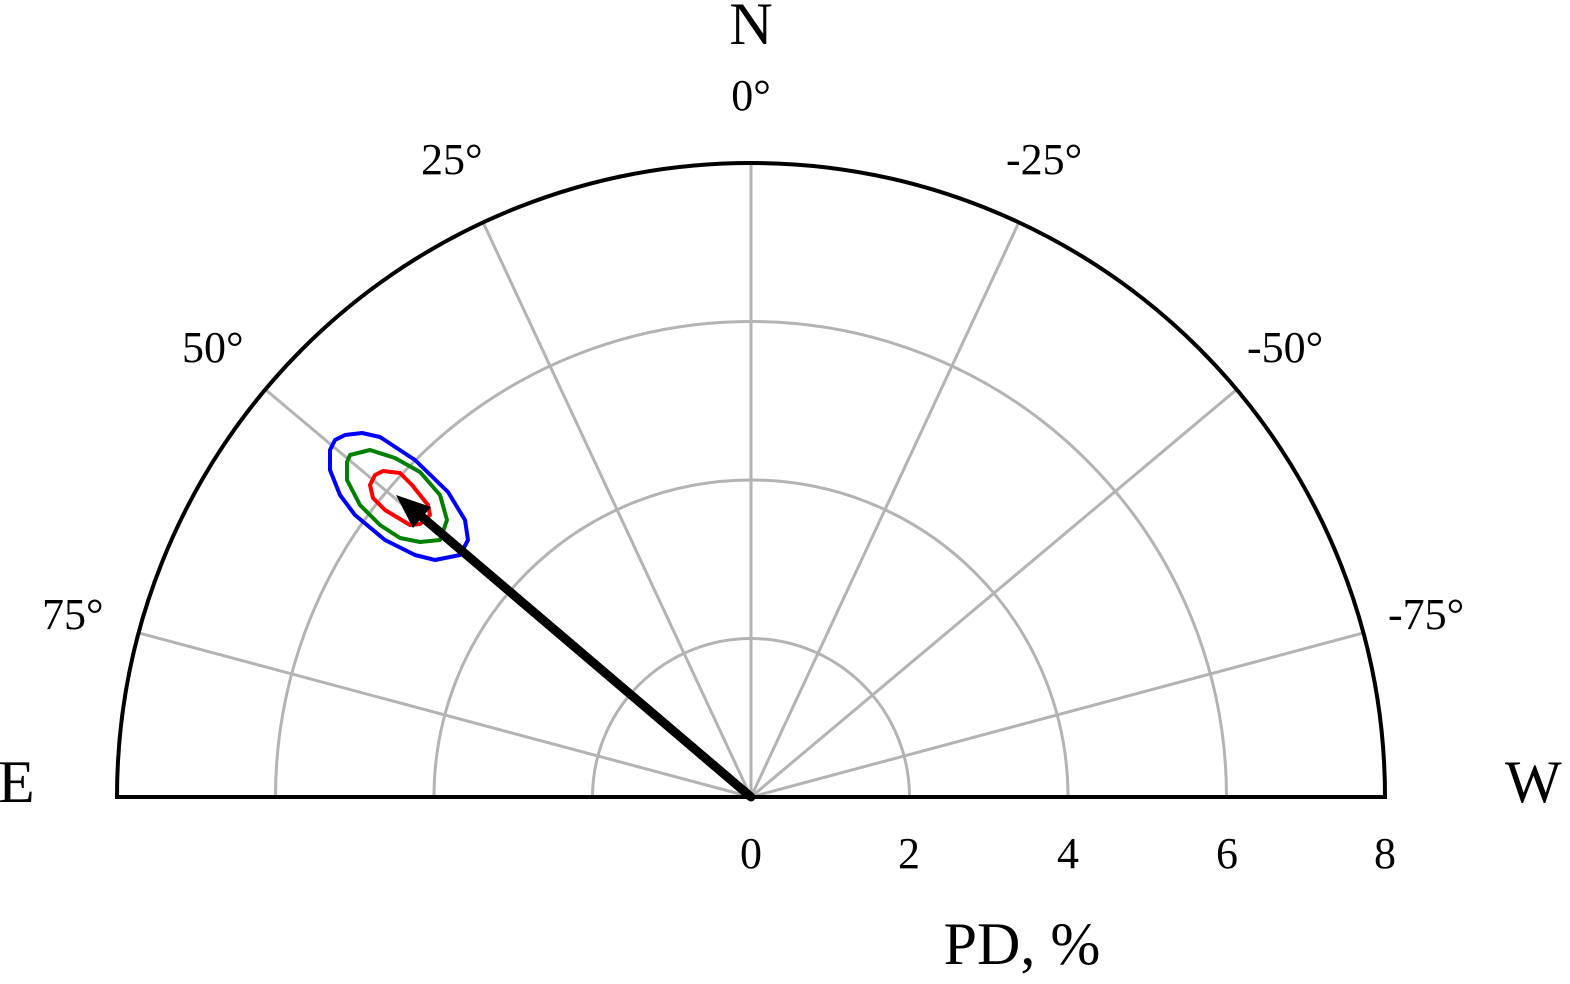 The height and width of the screenshot is (984, 1570). I want to click on radial-tick-4: 4, so click(1068, 853).